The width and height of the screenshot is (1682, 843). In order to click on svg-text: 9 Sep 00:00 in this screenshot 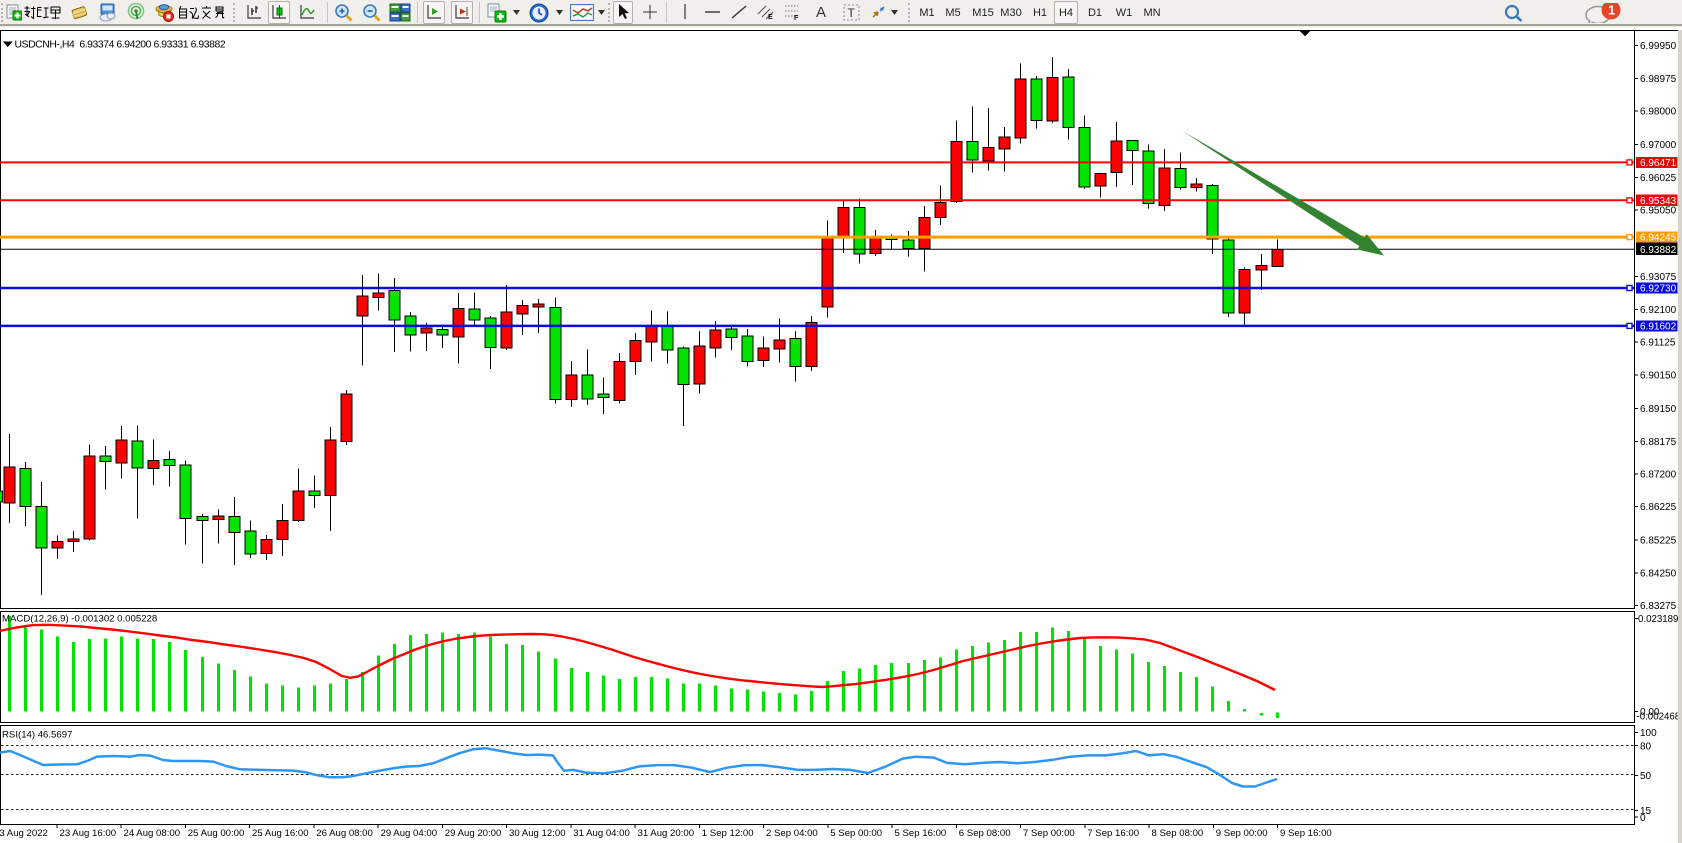, I will do `click(1242, 833)`.